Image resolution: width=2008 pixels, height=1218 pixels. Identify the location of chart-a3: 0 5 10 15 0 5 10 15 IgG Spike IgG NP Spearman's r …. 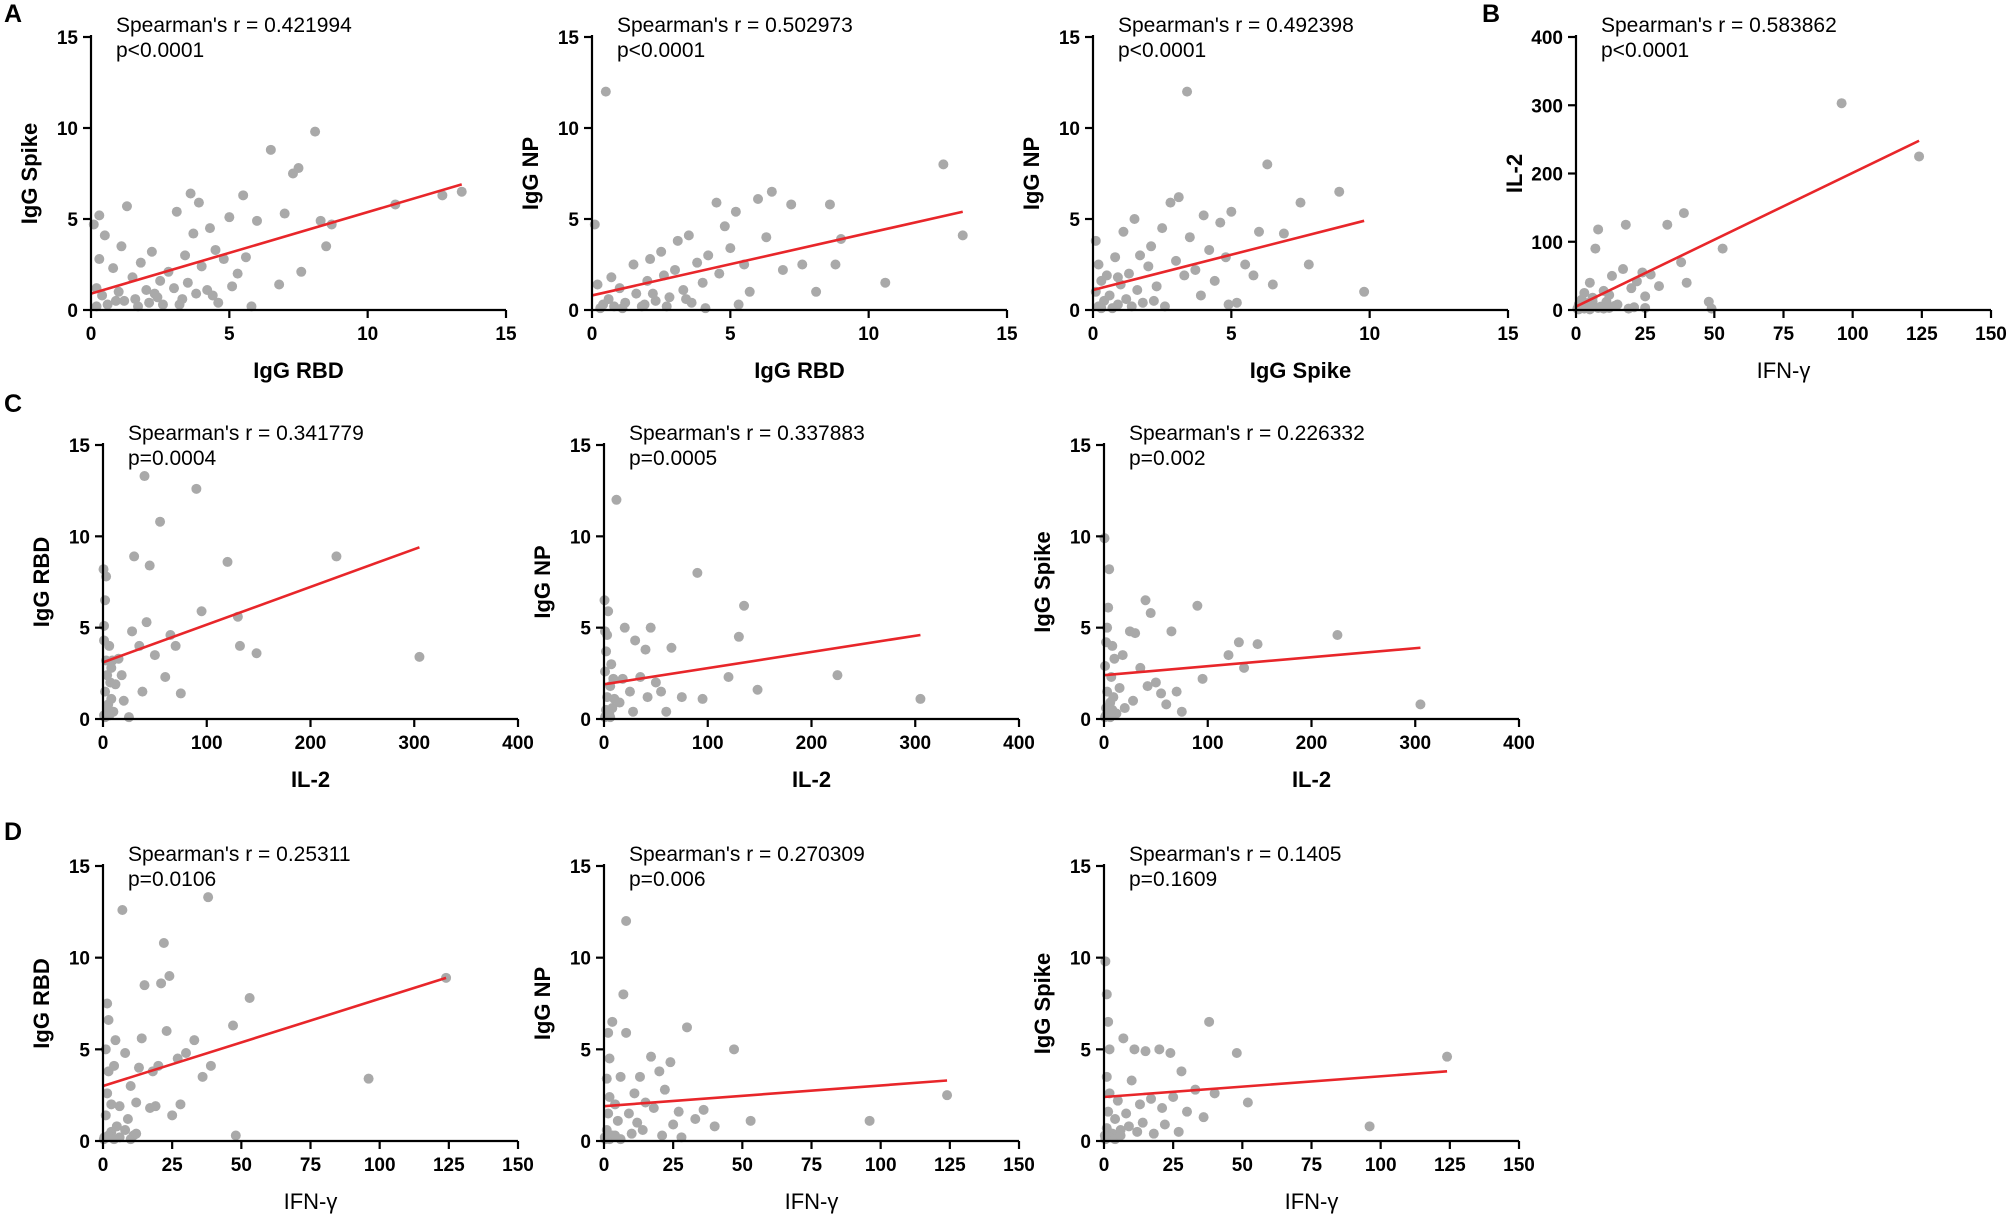
(1269, 198).